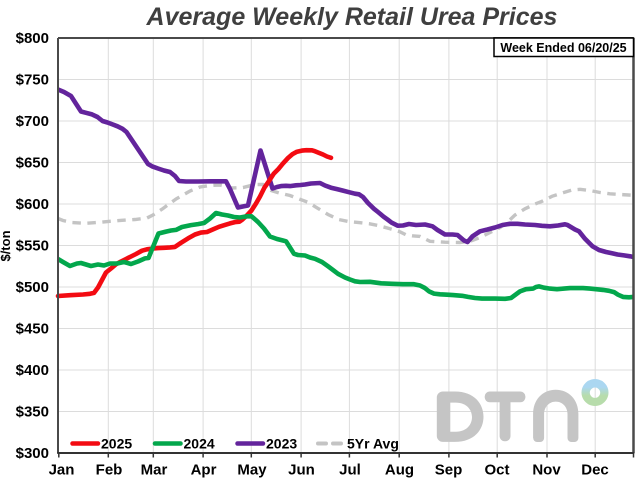  I want to click on svg-text: 5Yr Avg, so click(373, 444).